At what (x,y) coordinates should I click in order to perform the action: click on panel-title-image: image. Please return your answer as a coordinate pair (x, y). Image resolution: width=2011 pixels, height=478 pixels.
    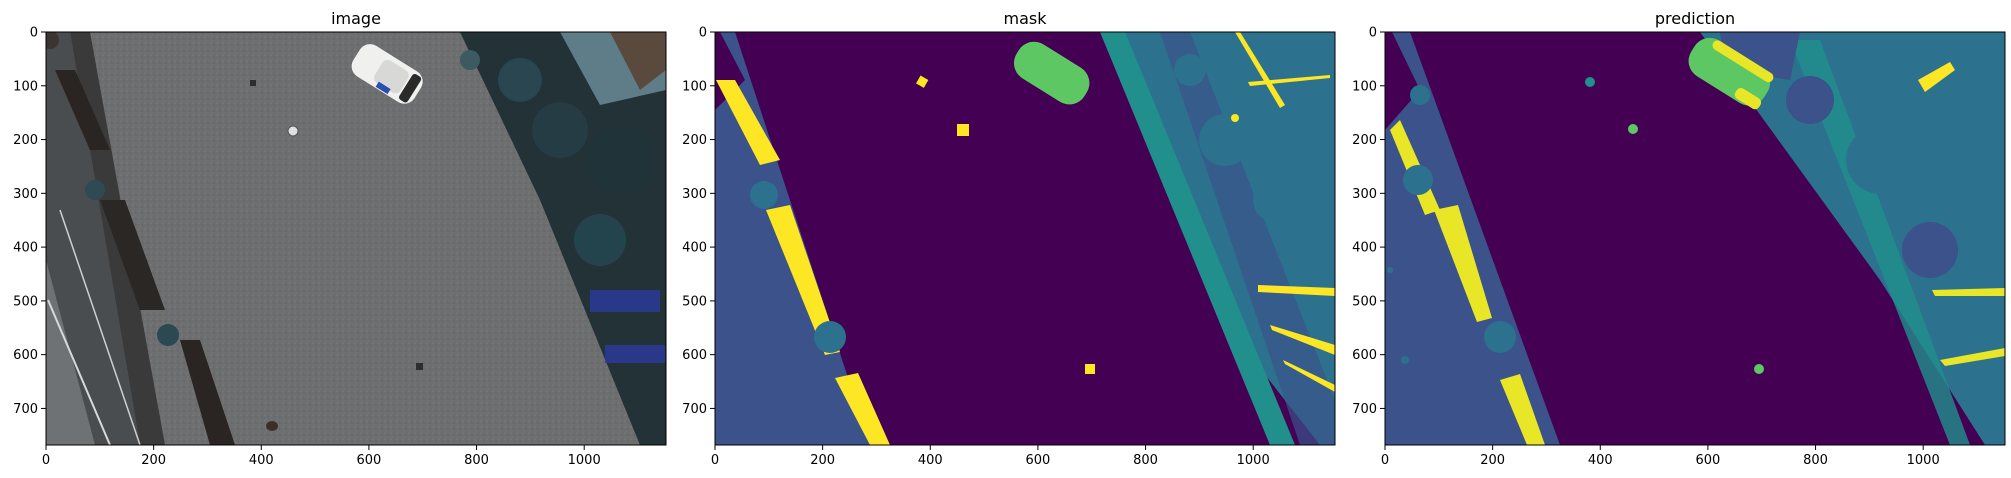
    Looking at the image, I should click on (356, 18).